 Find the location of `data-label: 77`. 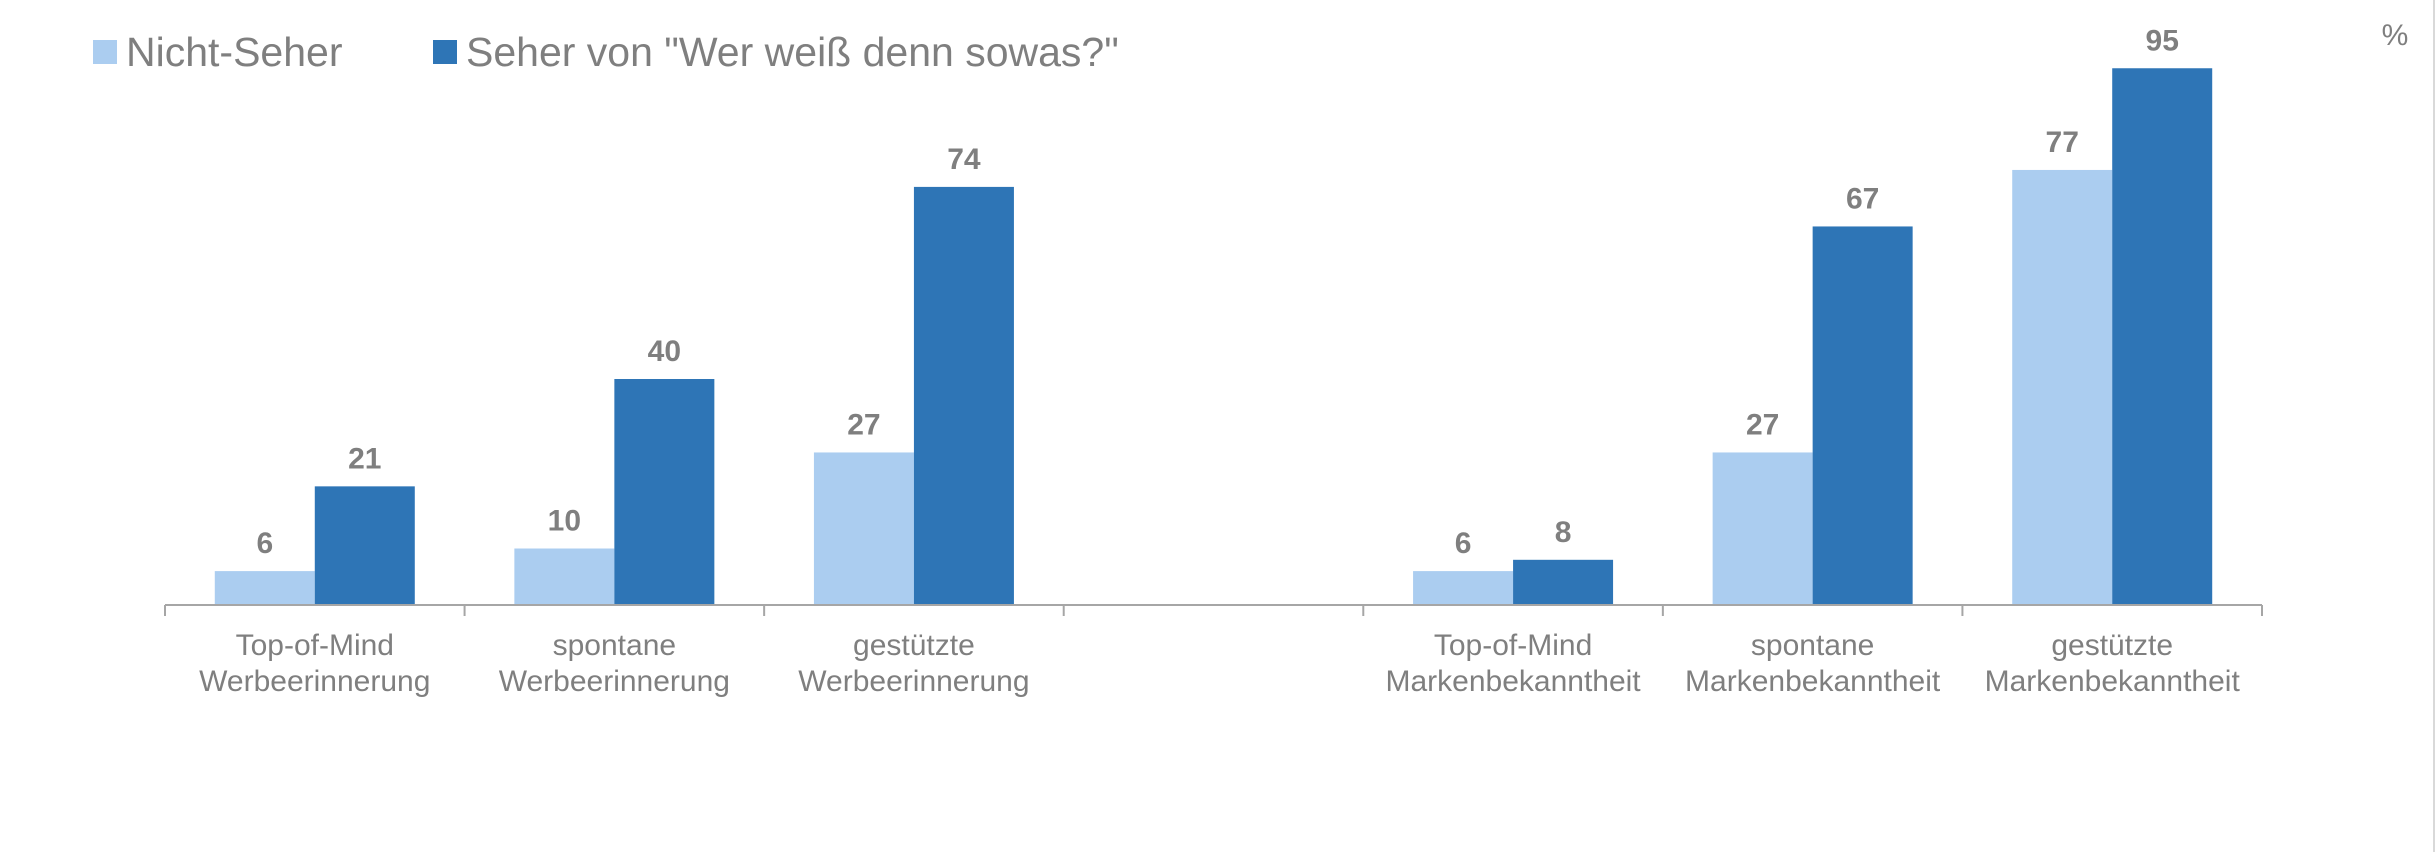

data-label: 77 is located at coordinates (2062, 142).